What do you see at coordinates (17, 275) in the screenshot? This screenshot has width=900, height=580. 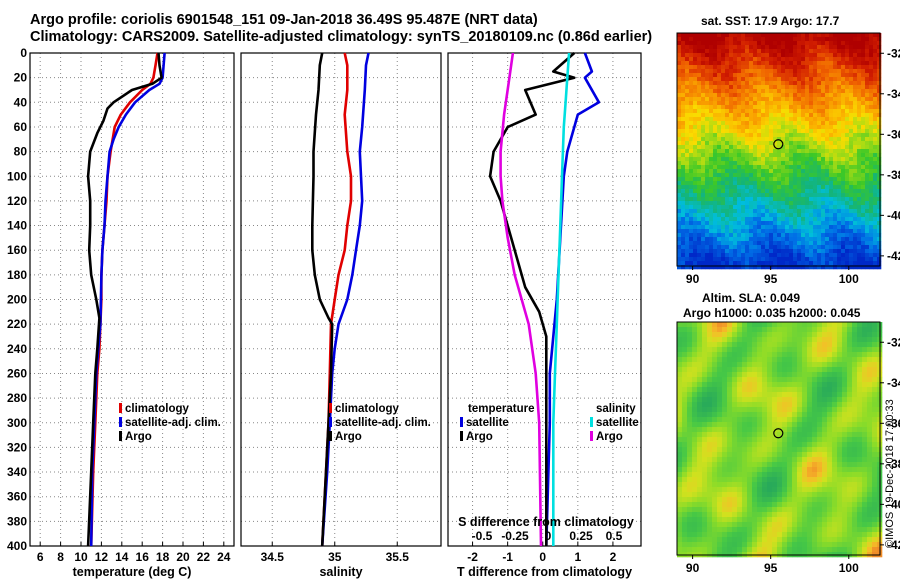 I see `y-tick-label: 180` at bounding box center [17, 275].